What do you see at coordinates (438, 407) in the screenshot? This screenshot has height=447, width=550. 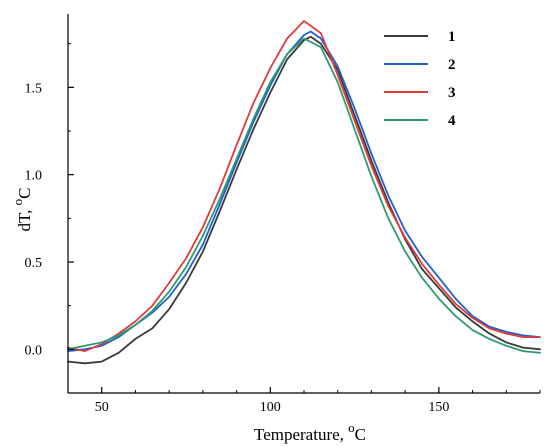 I see `x-tick-label-150: 150` at bounding box center [438, 407].